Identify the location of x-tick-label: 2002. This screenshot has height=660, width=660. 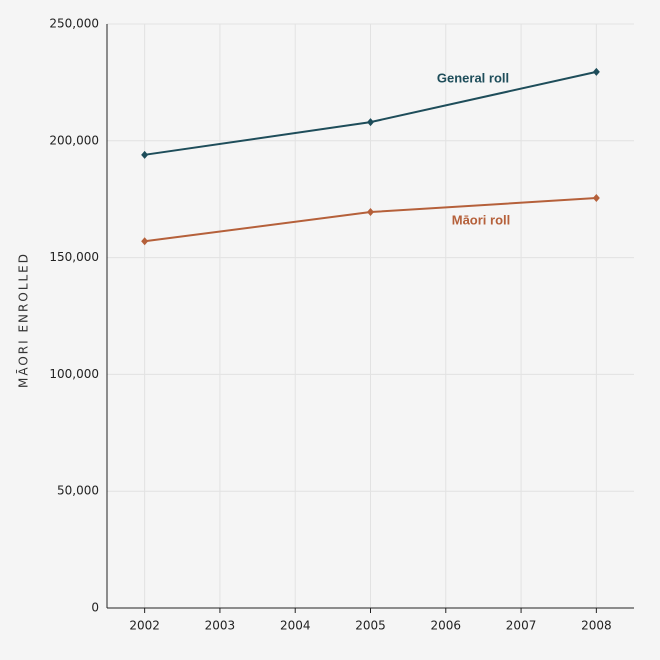
(144, 626).